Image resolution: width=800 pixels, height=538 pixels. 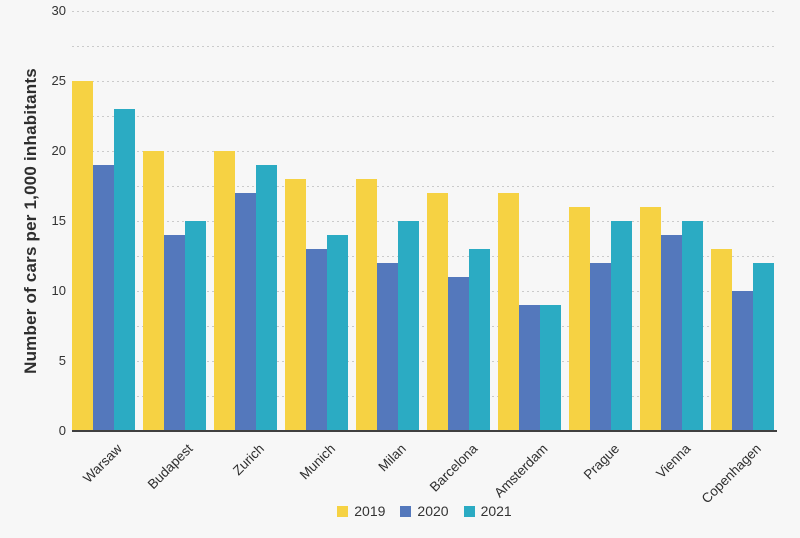 I want to click on bar-warsaw-2021, so click(x=124, y=270).